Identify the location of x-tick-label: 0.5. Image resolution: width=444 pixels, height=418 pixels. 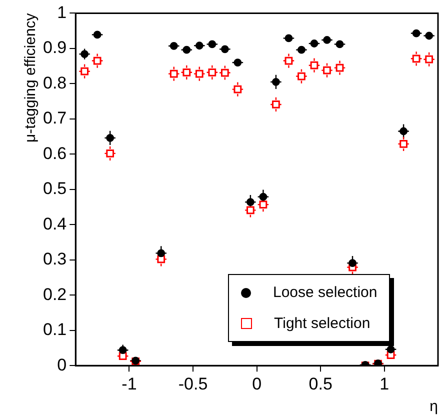
(320, 384).